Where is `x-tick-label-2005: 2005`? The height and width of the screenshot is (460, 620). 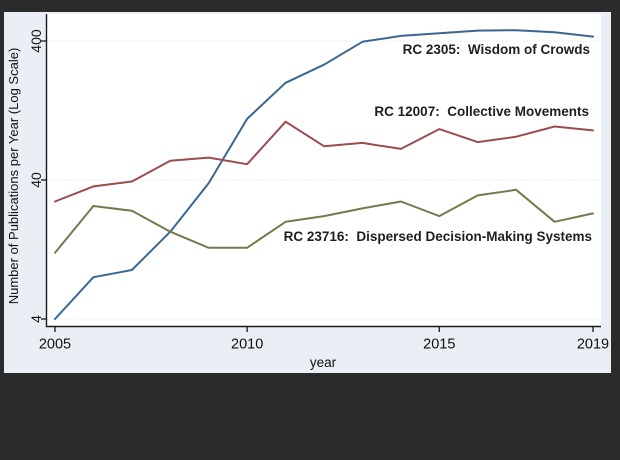
x-tick-label-2005: 2005 is located at coordinates (55, 345).